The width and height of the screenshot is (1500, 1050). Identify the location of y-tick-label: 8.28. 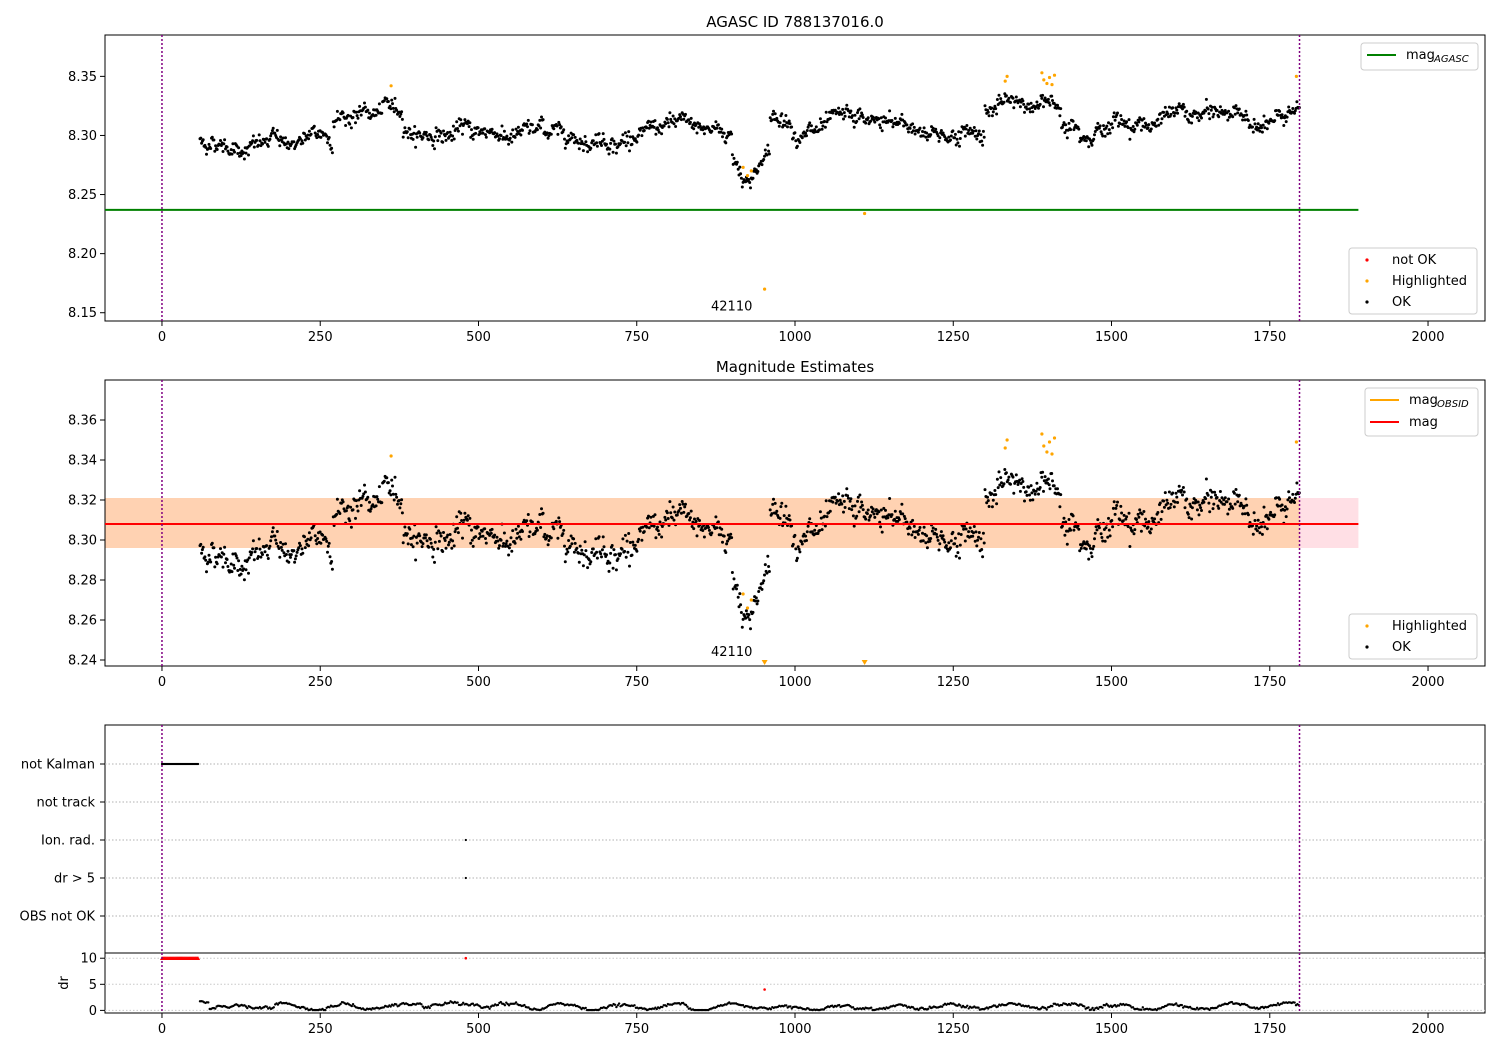
(82, 581).